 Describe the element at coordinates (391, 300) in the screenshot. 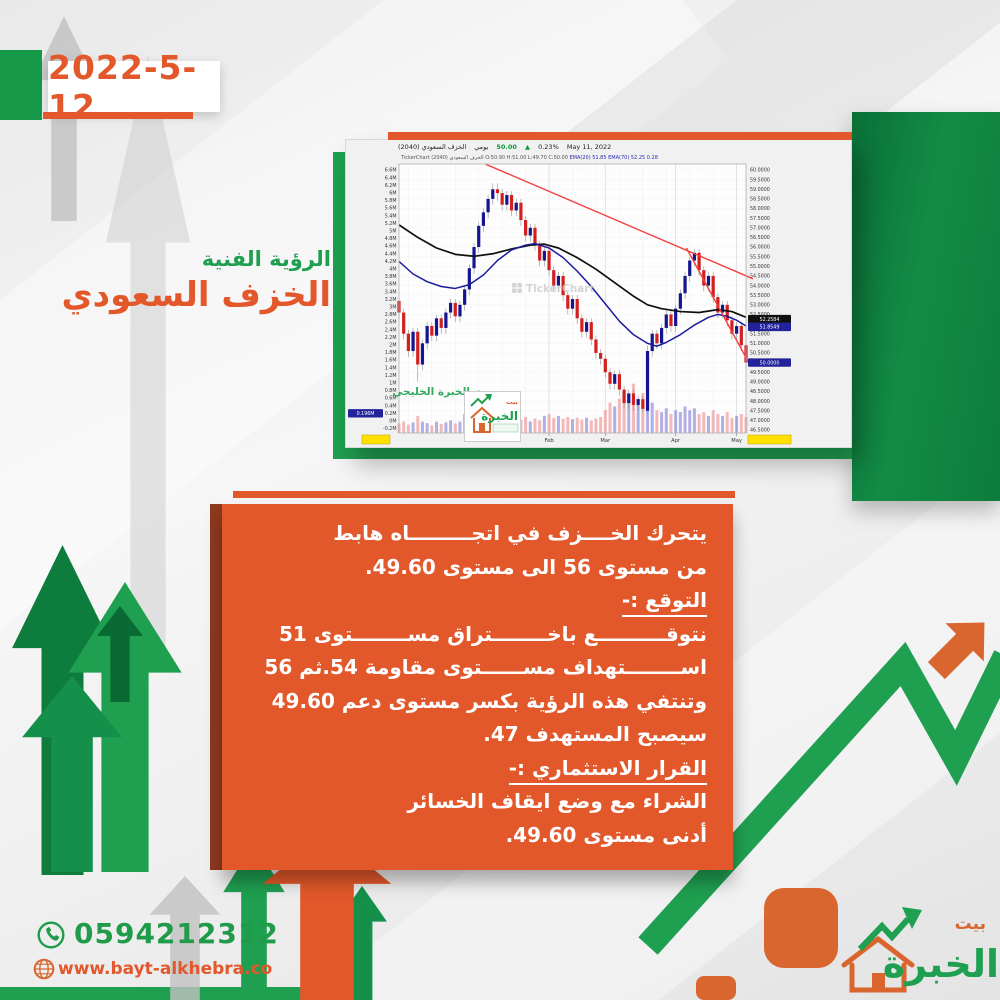

I see `svg-text: 3.2M` at that location.